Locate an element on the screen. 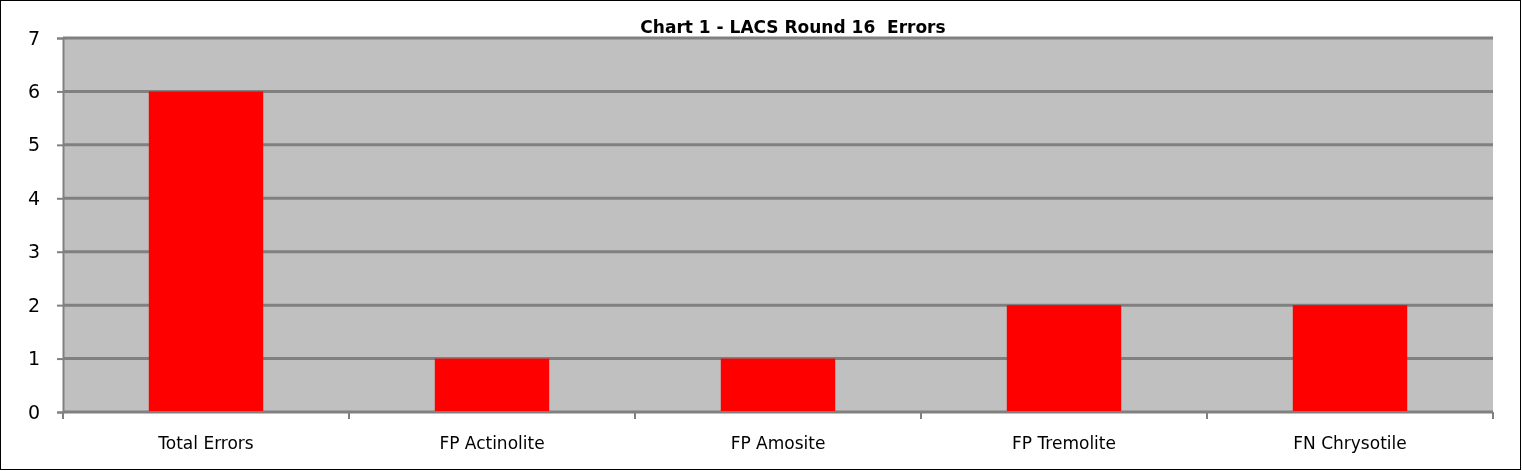  y-tick-label: 4 is located at coordinates (33, 197).